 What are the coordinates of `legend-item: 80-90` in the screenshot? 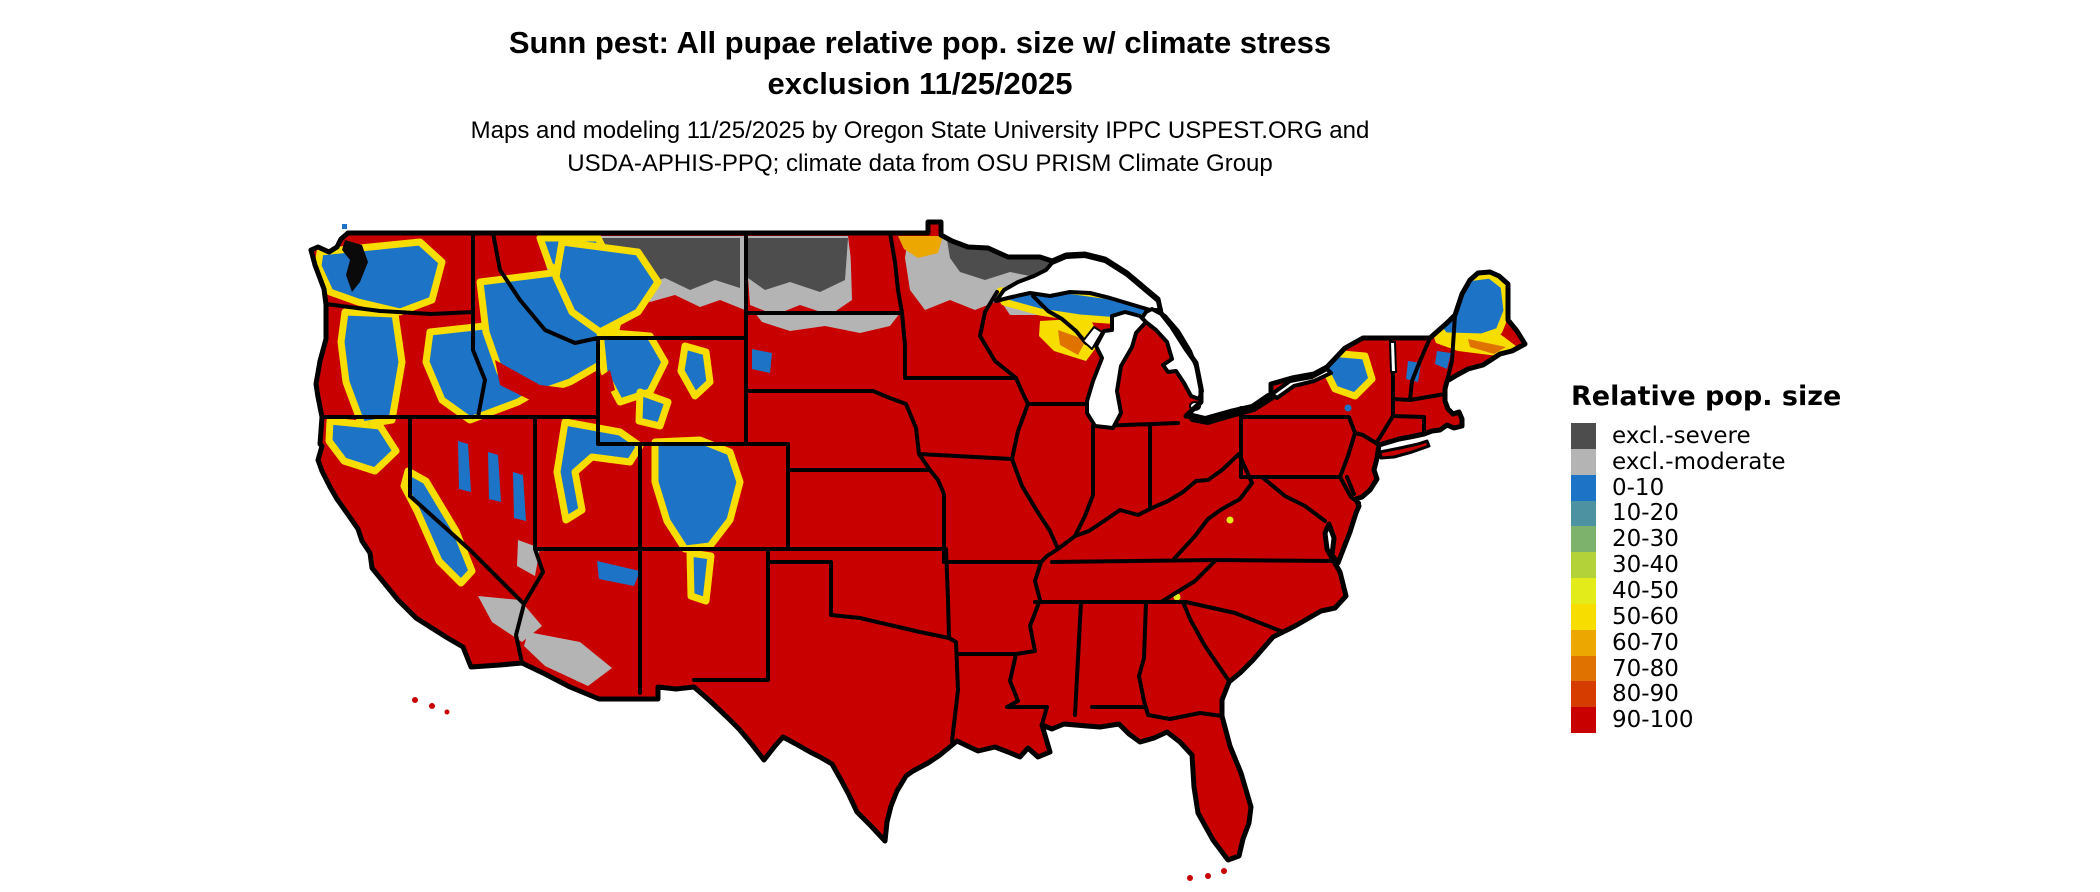 It's located at (1706, 694).